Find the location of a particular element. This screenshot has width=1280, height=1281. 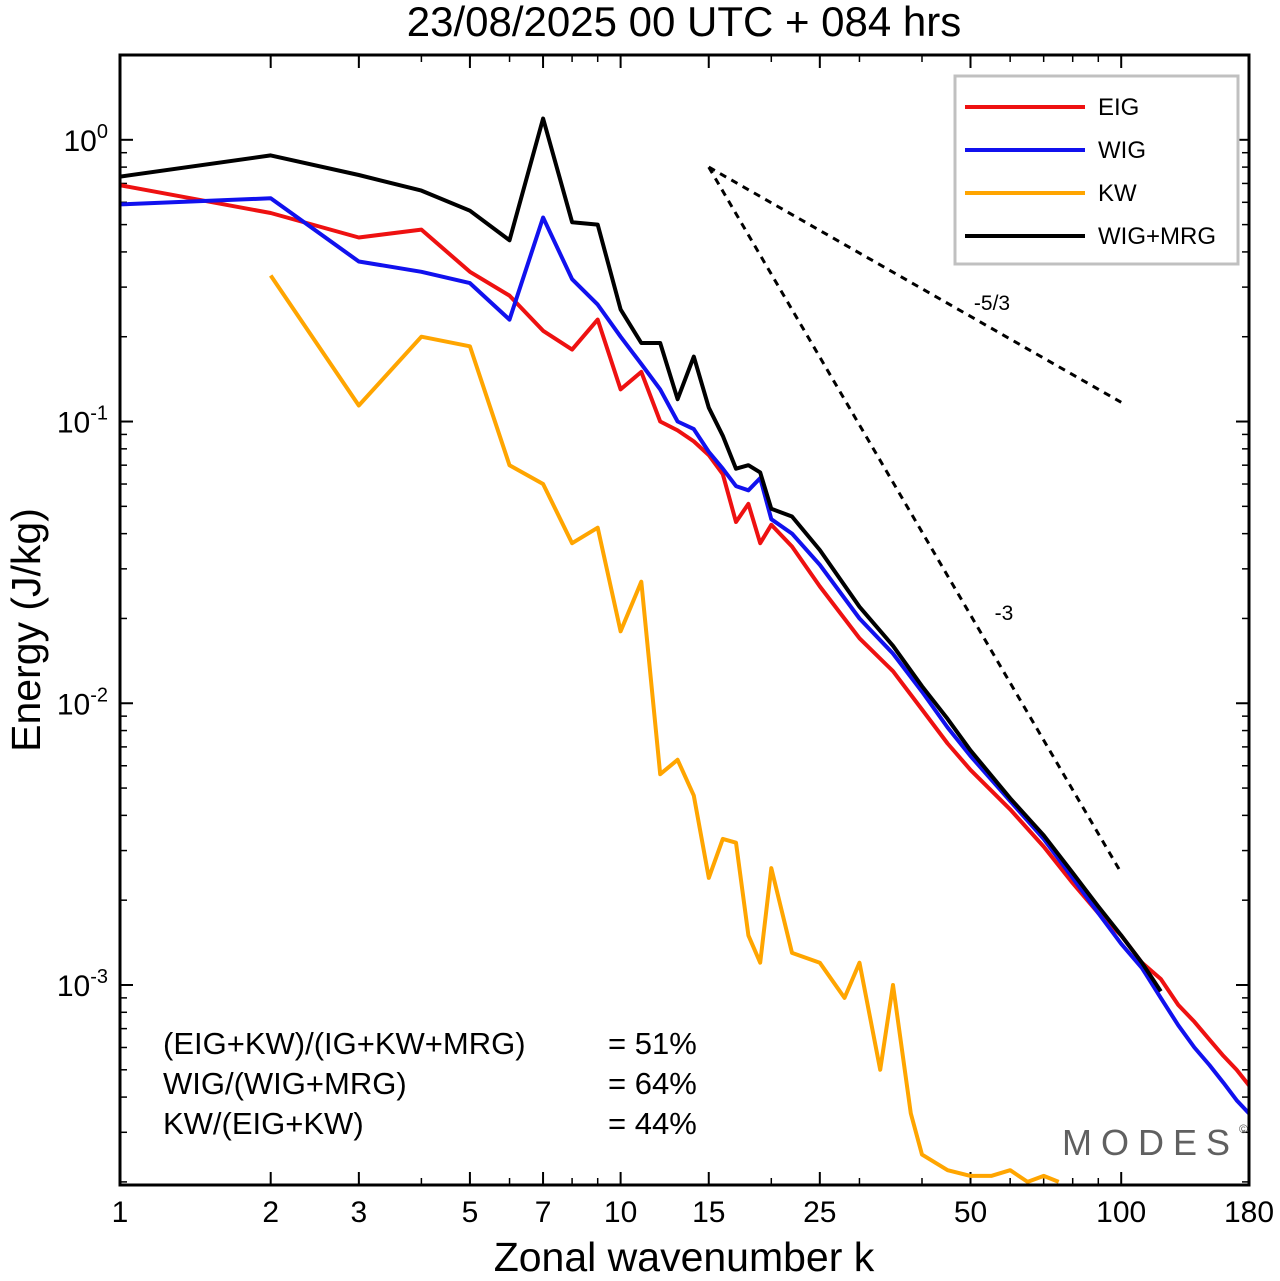

chart-title: 23/08/2025 00 UTC + 084 hrs is located at coordinates (684, 22).